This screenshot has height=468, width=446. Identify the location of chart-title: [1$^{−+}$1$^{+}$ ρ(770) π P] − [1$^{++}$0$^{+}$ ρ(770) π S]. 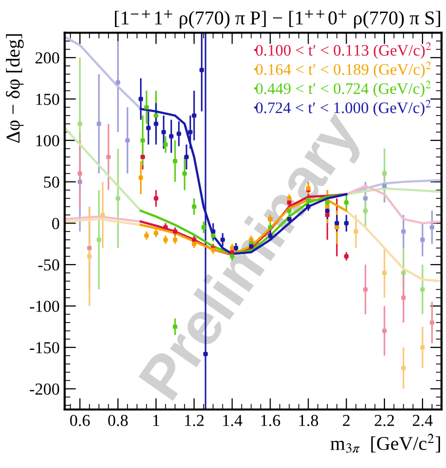
(277, 19).